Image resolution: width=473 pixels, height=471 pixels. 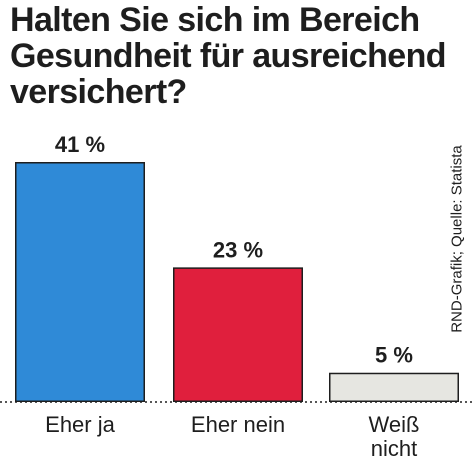 I want to click on value-label: 41 %, so click(x=80, y=144).